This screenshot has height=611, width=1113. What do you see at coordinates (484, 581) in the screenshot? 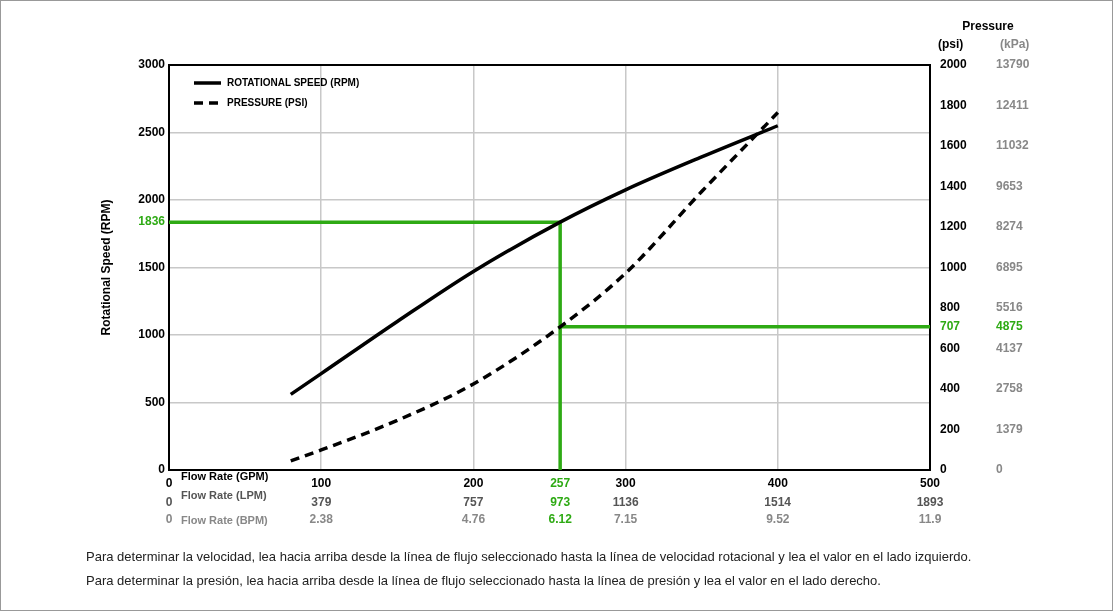
I see `text: Para determinar la presión, lea hacia arriba desde la línea de flujo seleccionado hasta la línea de presión y lea el valor en el lado derecho.` at bounding box center [484, 581].